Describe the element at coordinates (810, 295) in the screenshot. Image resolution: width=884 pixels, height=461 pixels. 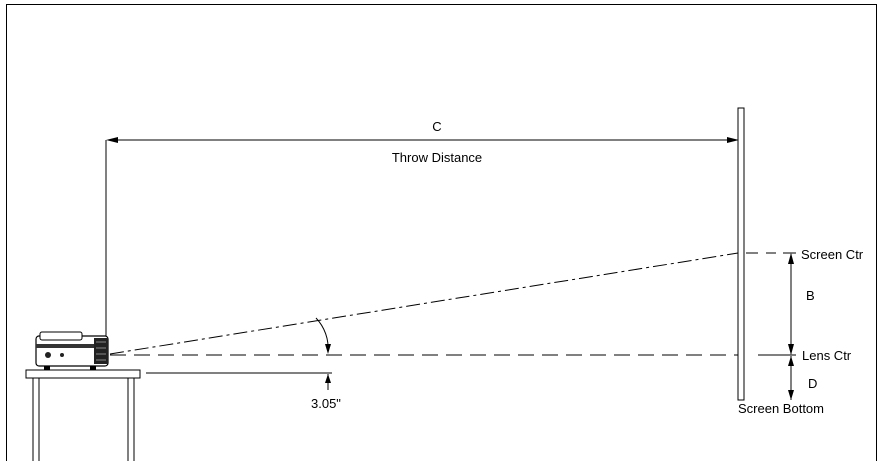
I see `dimension-b-label: B` at that location.